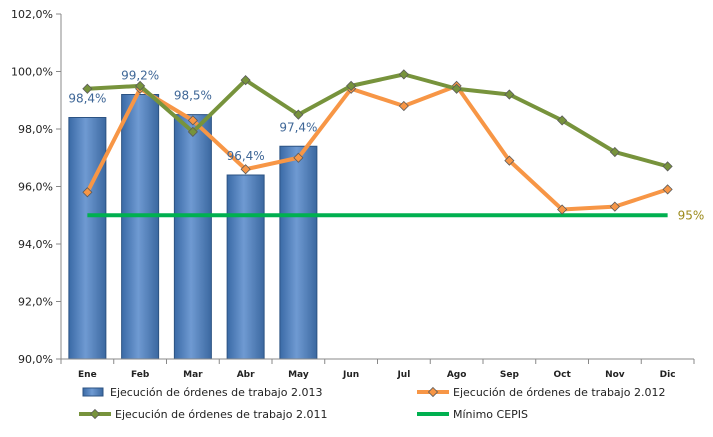 The width and height of the screenshot is (713, 437). What do you see at coordinates (221, 414) in the screenshot?
I see `legend-label: Ejecución de órdenes de trabajo 2.011` at bounding box center [221, 414].